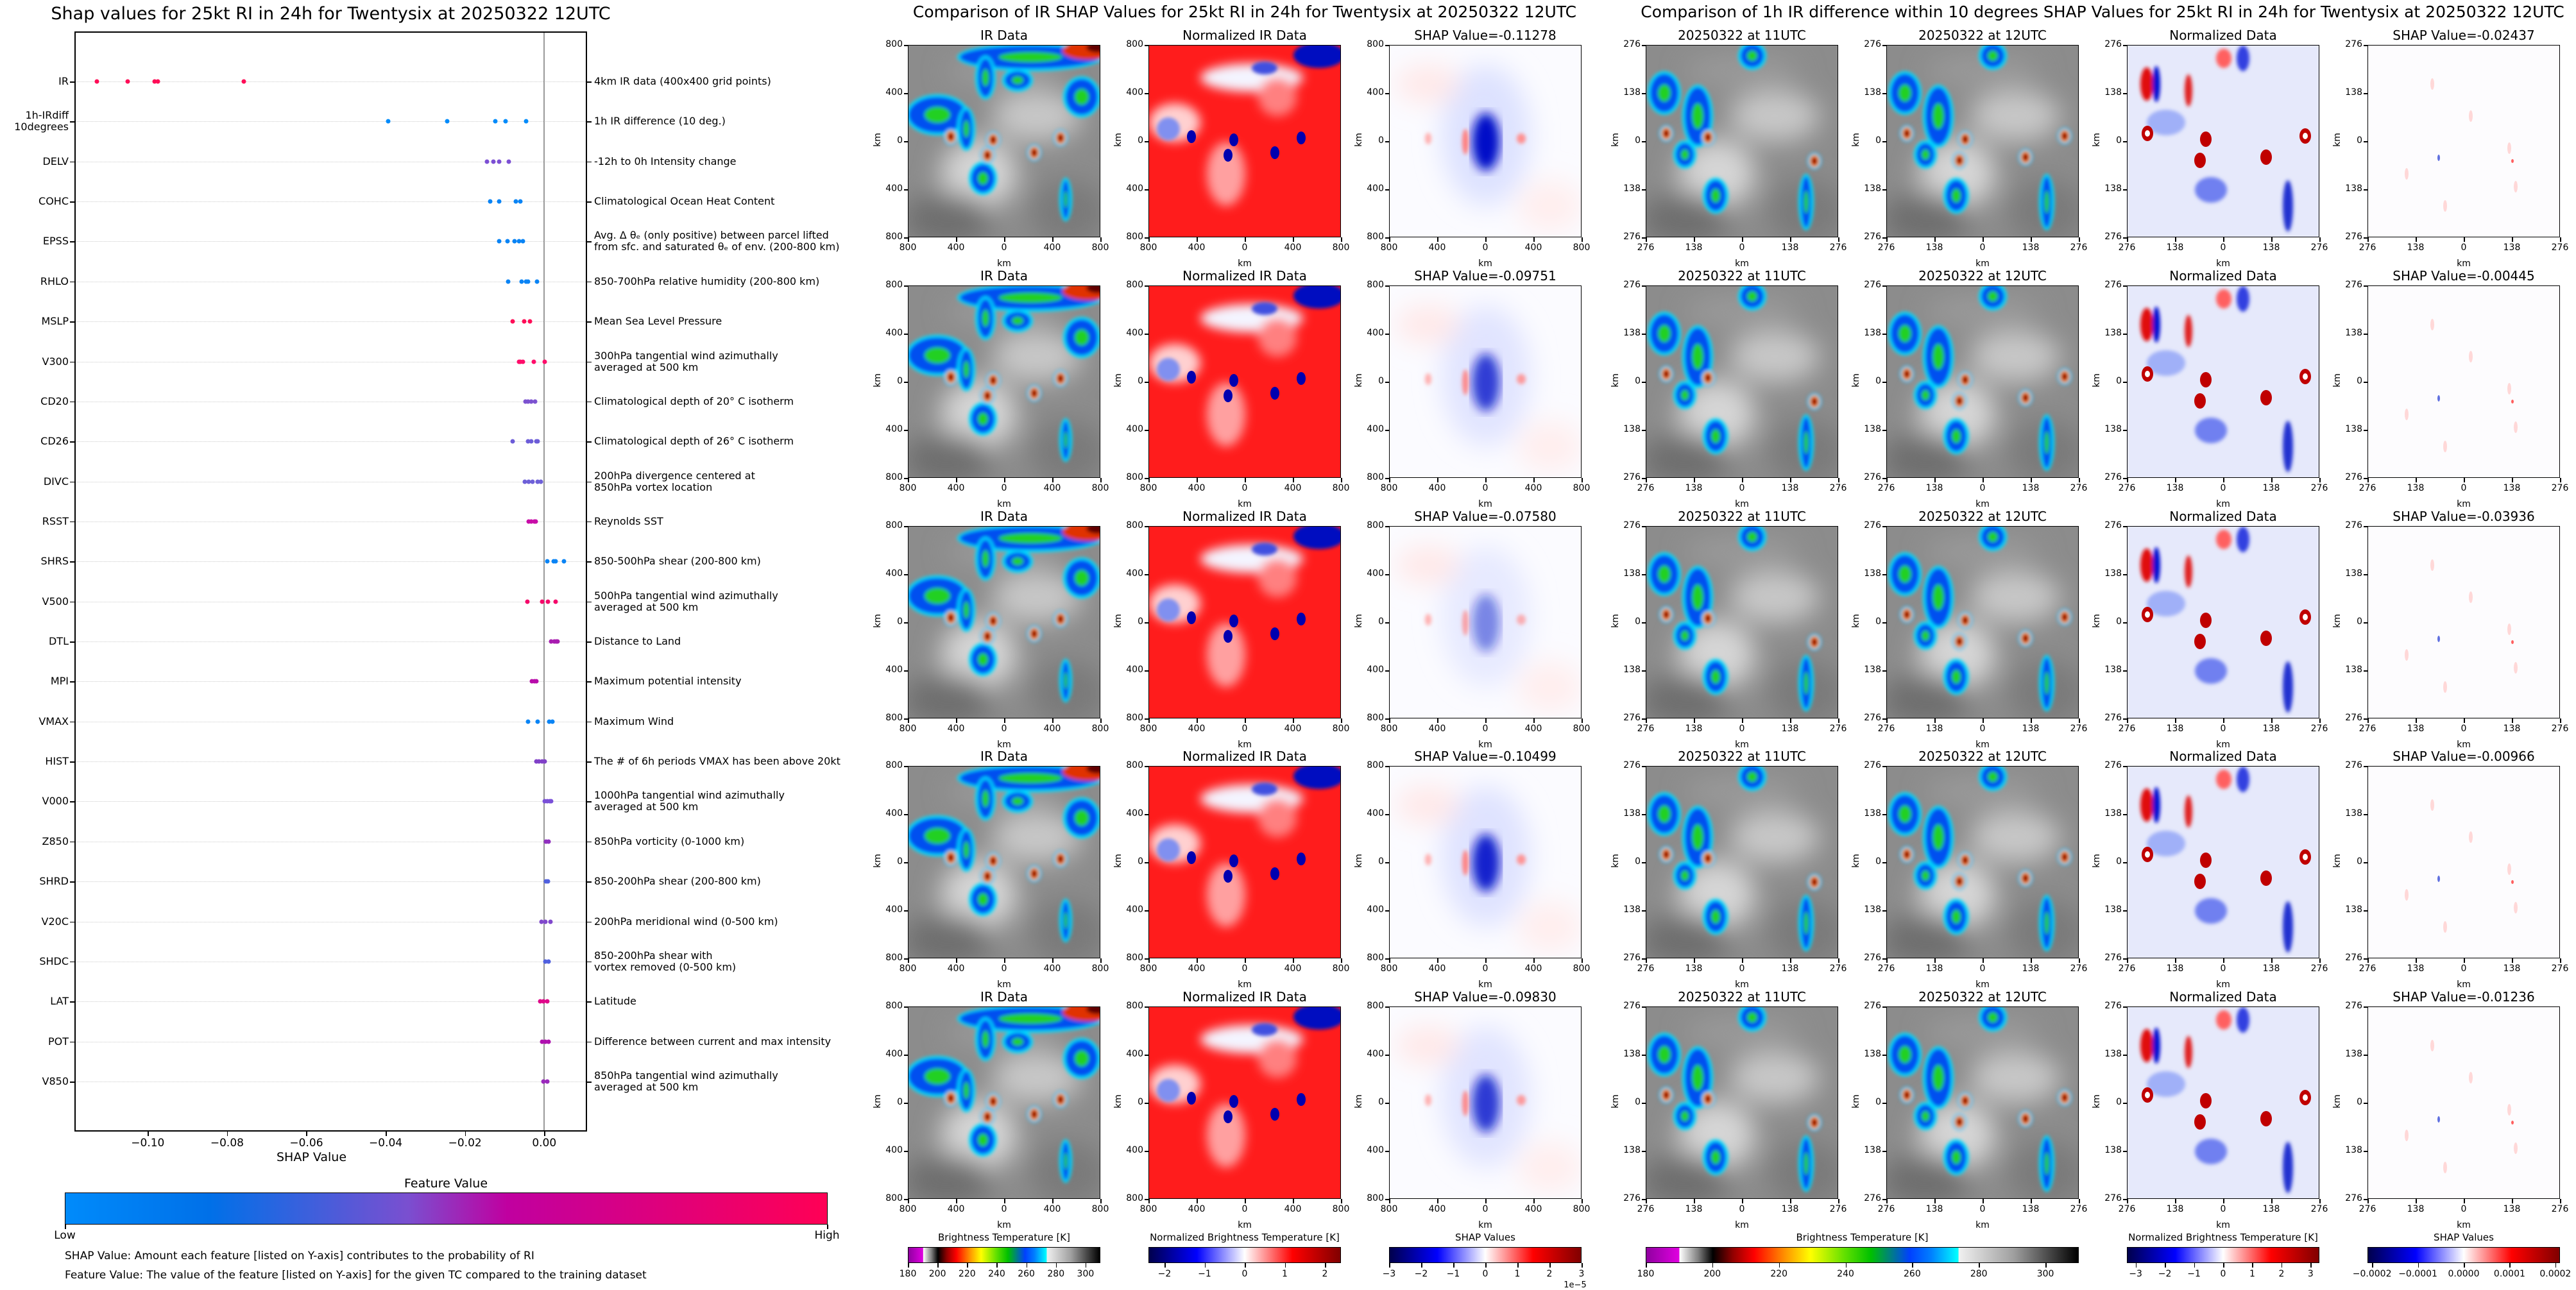  What do you see at coordinates (683, 81) in the screenshot?
I see `feature-description: 4km IR data (400x400 grid points)` at bounding box center [683, 81].